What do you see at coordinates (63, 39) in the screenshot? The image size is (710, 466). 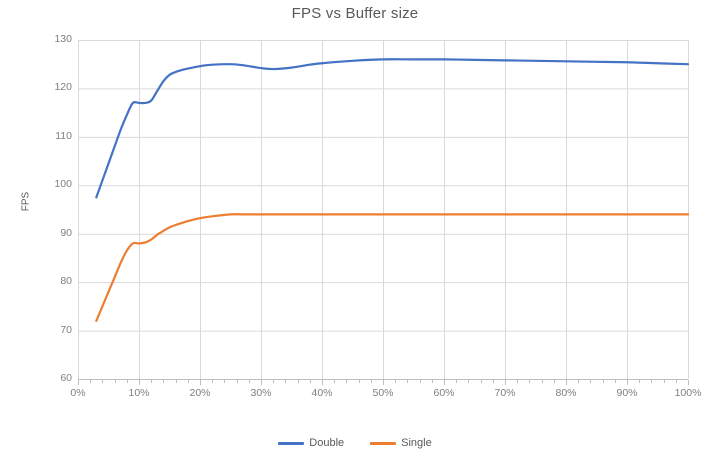 I see `y-axis-tick-label: 130` at bounding box center [63, 39].